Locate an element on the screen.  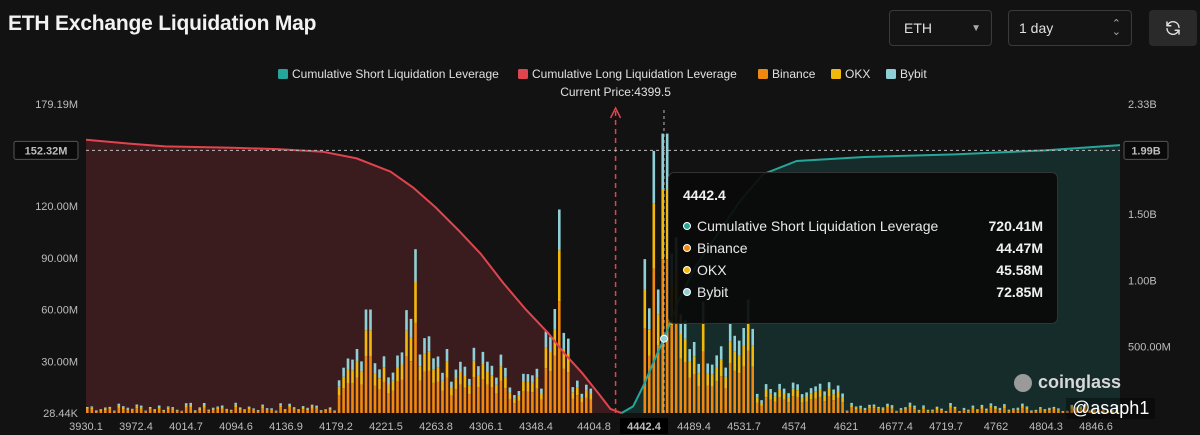
hover-right-label: 1.99B is located at coordinates (1145, 151).